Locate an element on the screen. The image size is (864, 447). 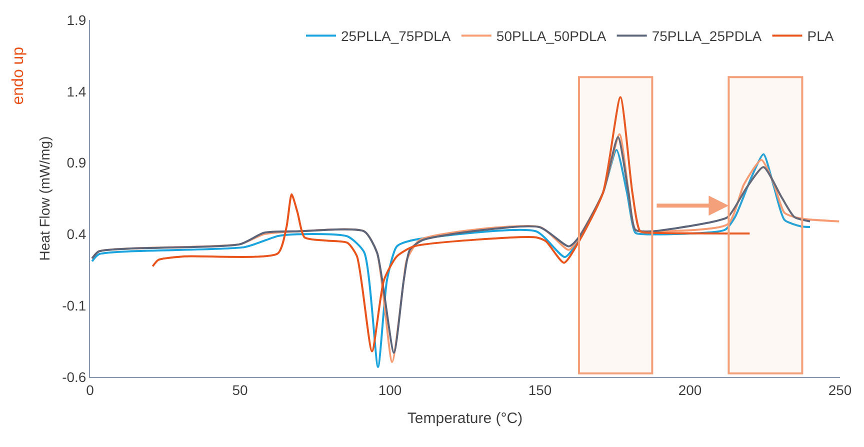
y-axis-title: Heat Flow (mW/mg) is located at coordinates (44, 198).